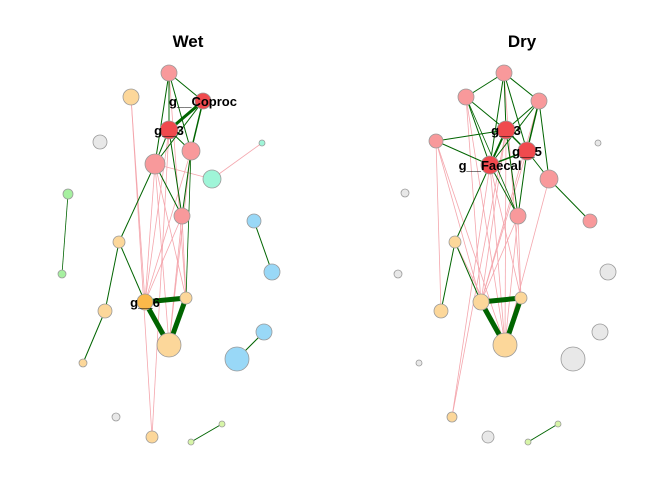 Image resolution: width=672 pixels, height=480 pixels. I want to click on dry-node-label: g__5, so click(527, 151).